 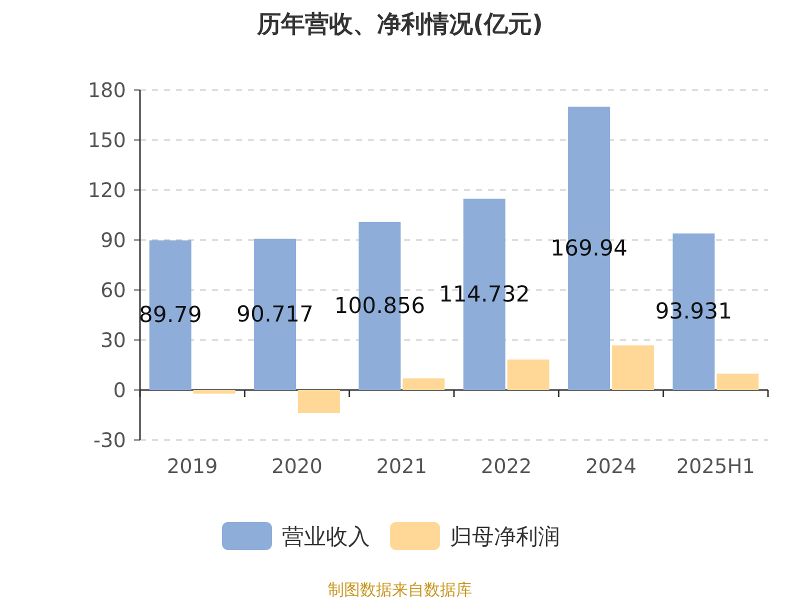 I want to click on y-tick-label: 90, so click(x=113, y=240).